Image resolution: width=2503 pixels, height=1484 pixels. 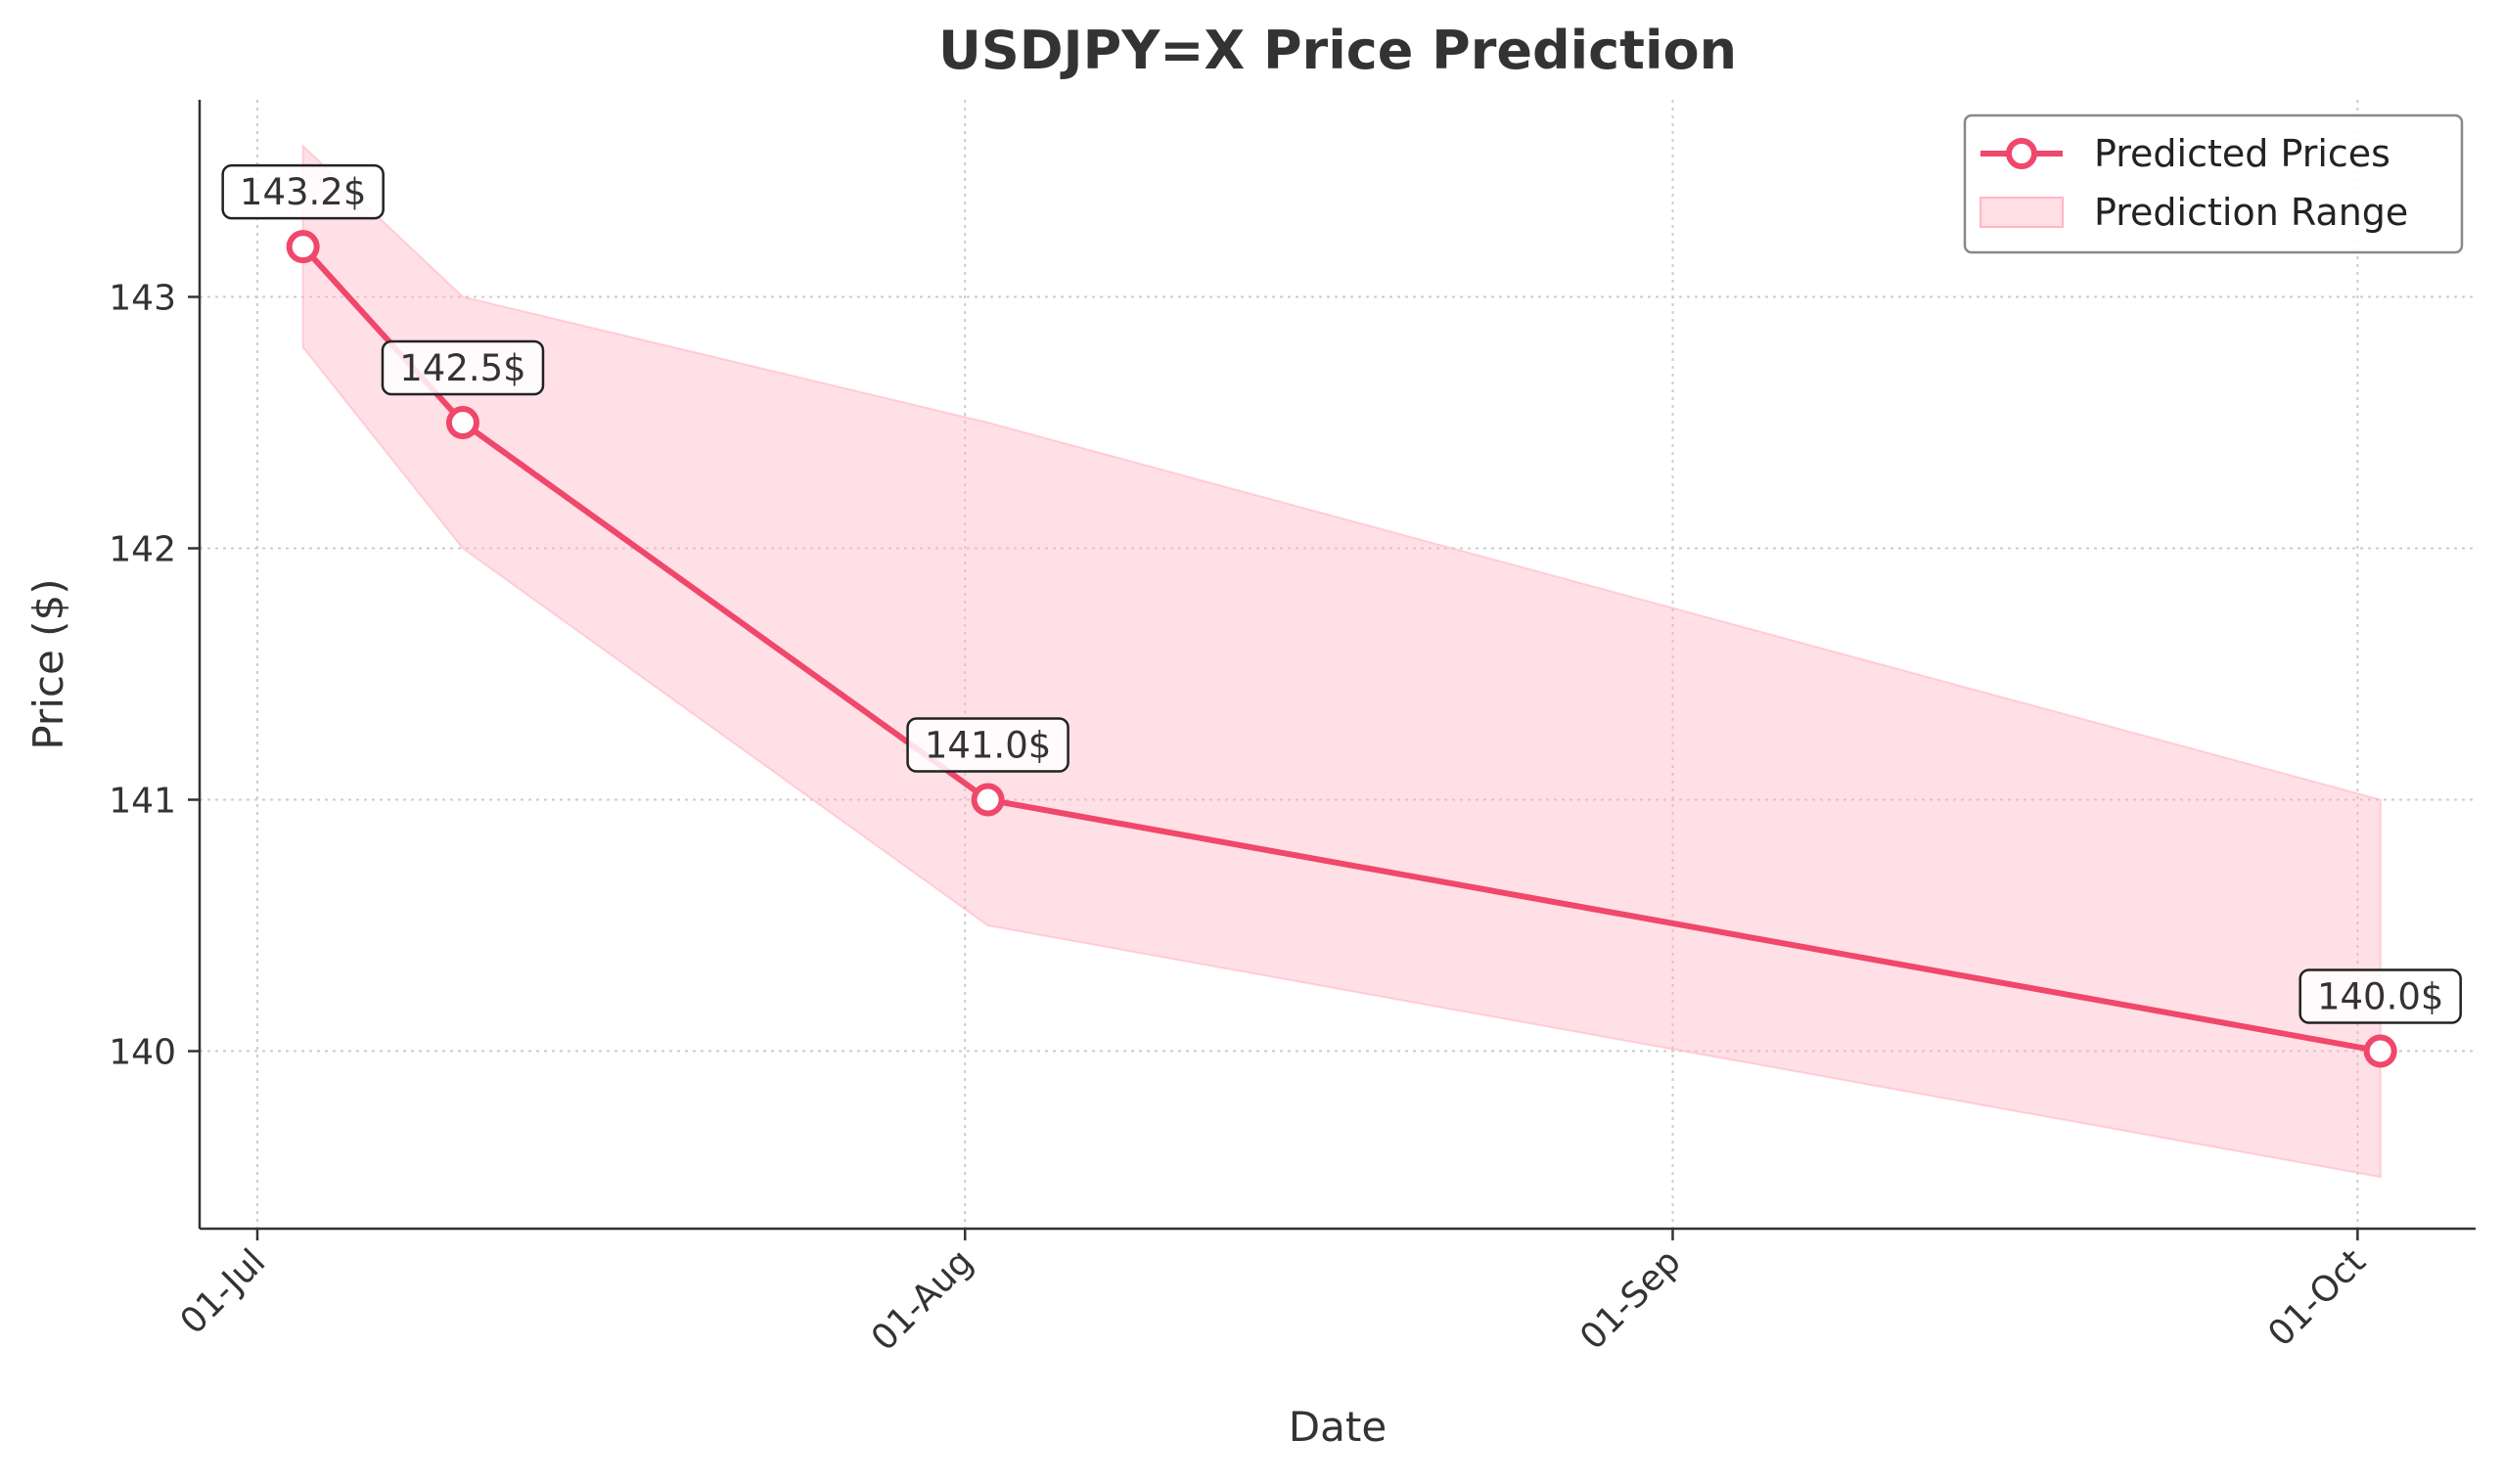 I want to click on chart-title: USDJPY=X Price Prediction, so click(x=1337, y=50).